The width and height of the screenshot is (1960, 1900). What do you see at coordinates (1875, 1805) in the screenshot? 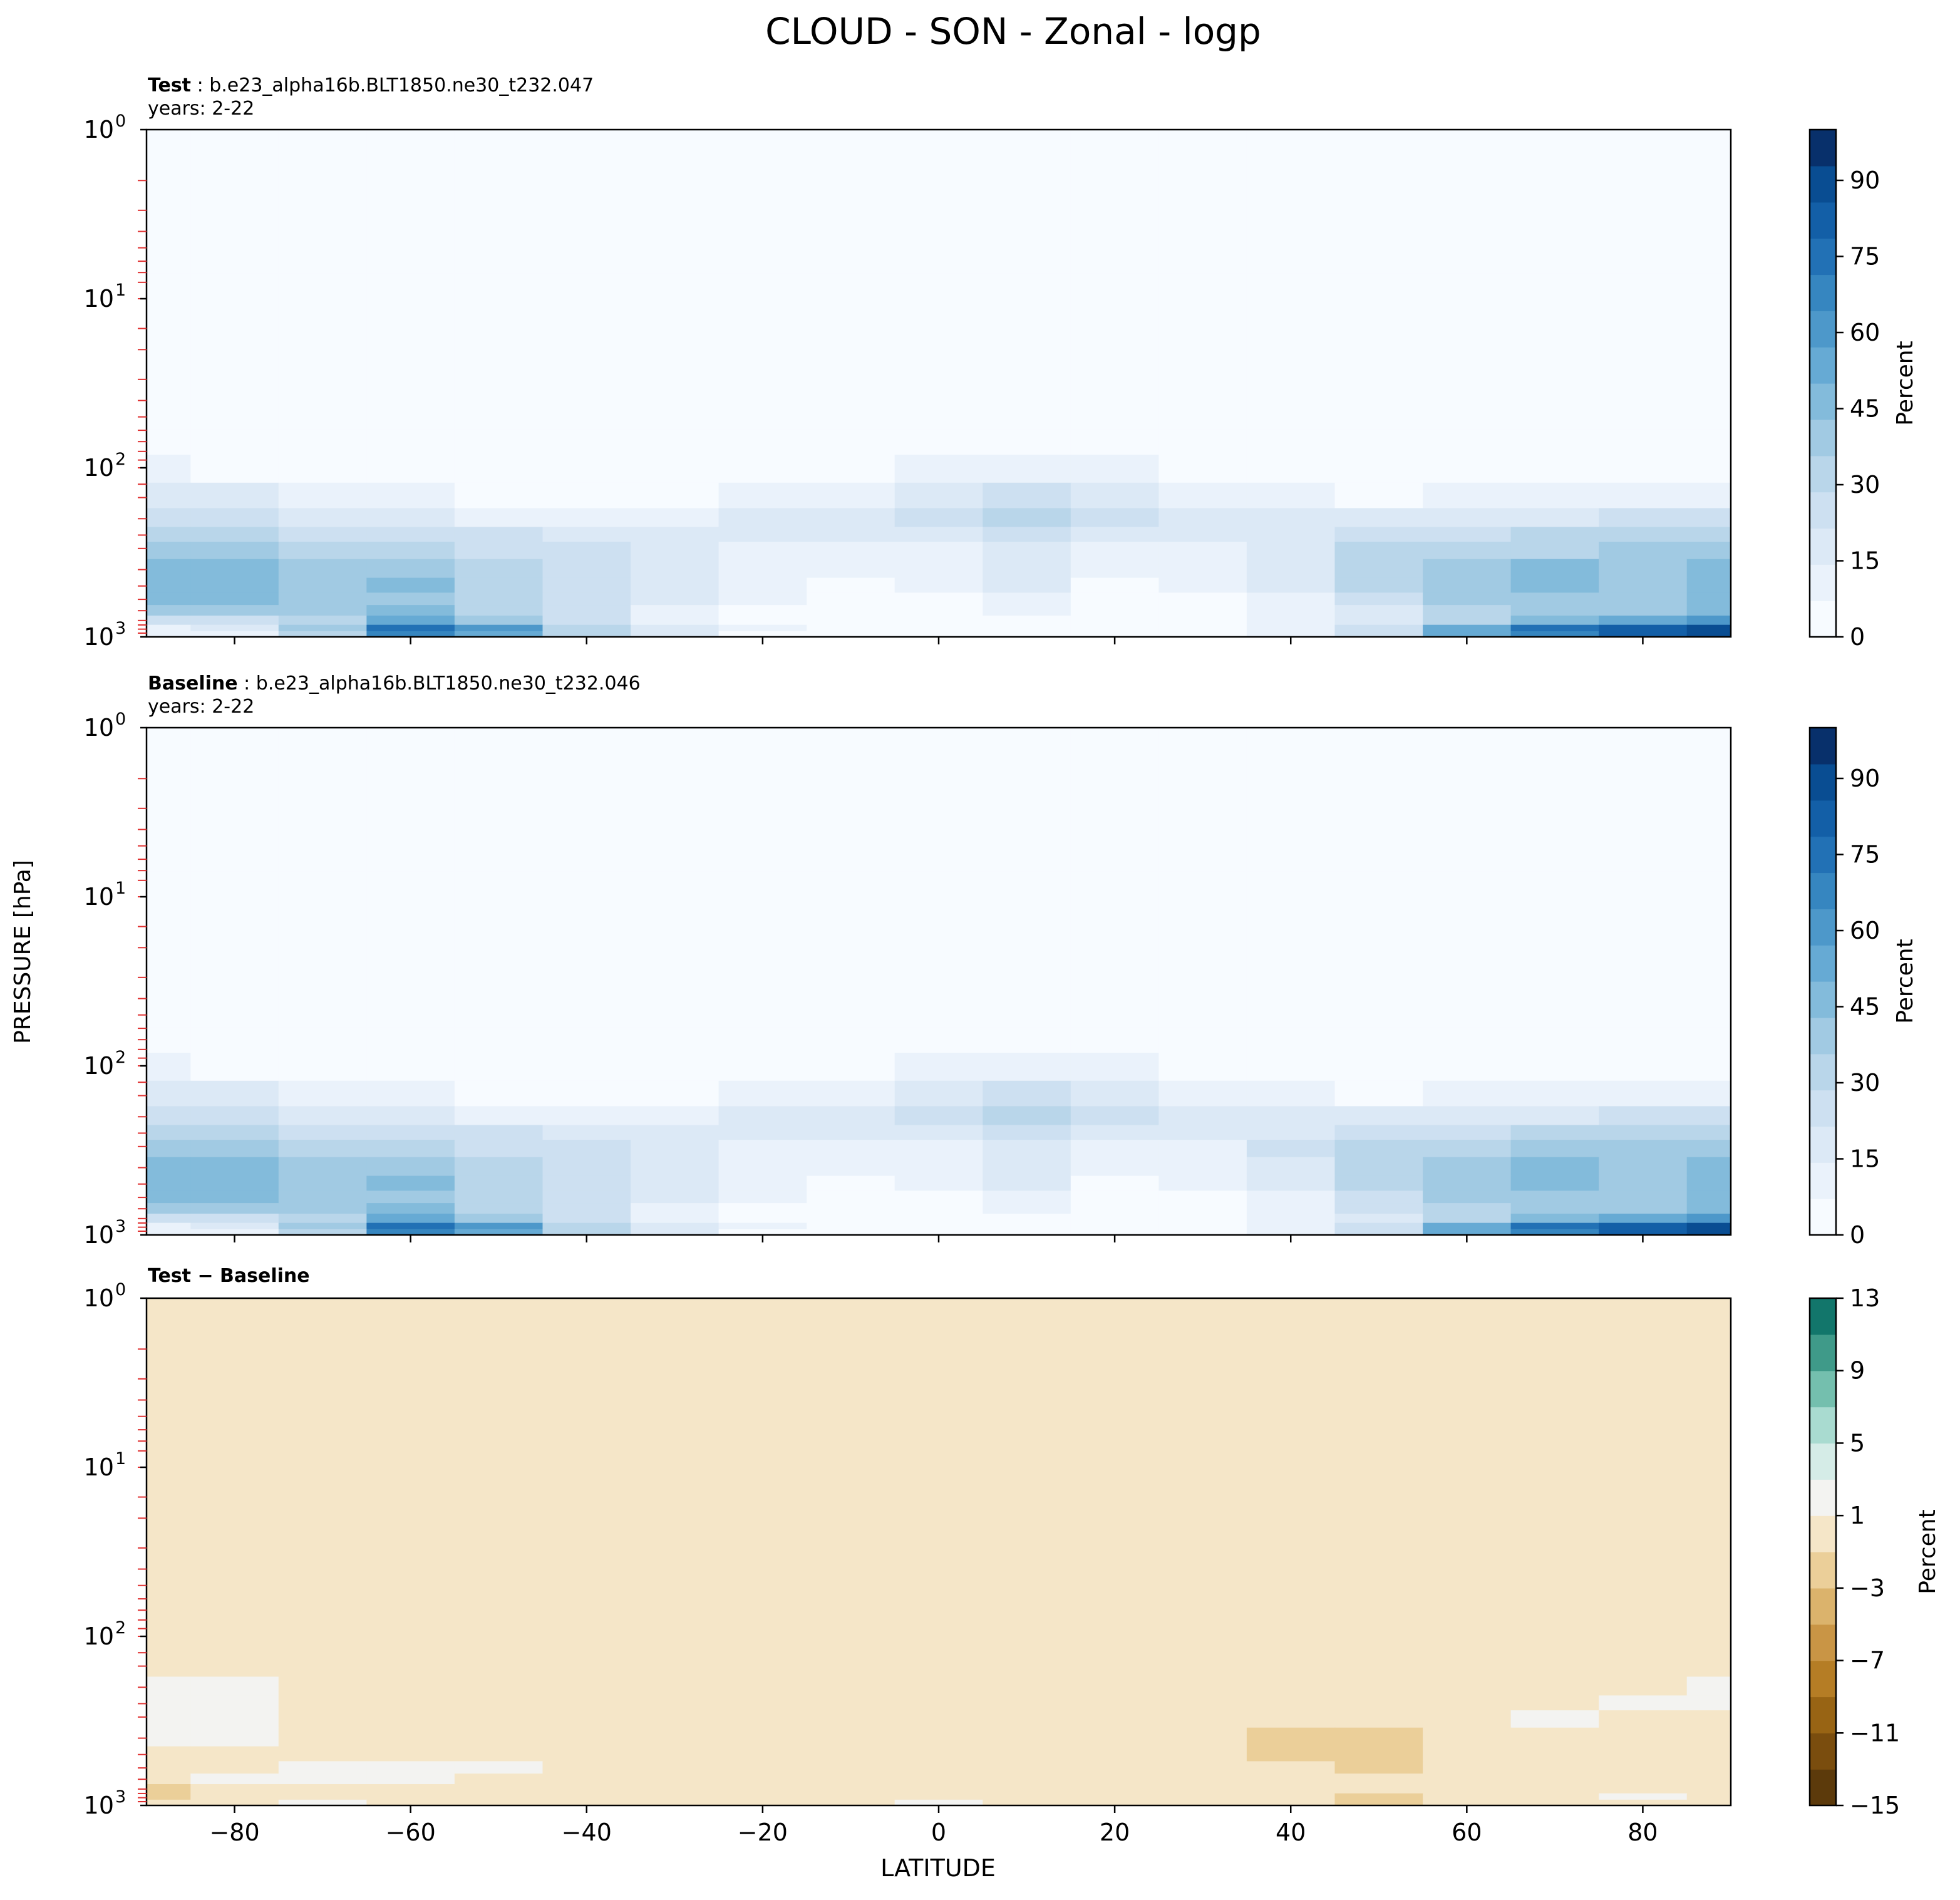
I see `colorbar-tick-label: −15` at bounding box center [1875, 1805].